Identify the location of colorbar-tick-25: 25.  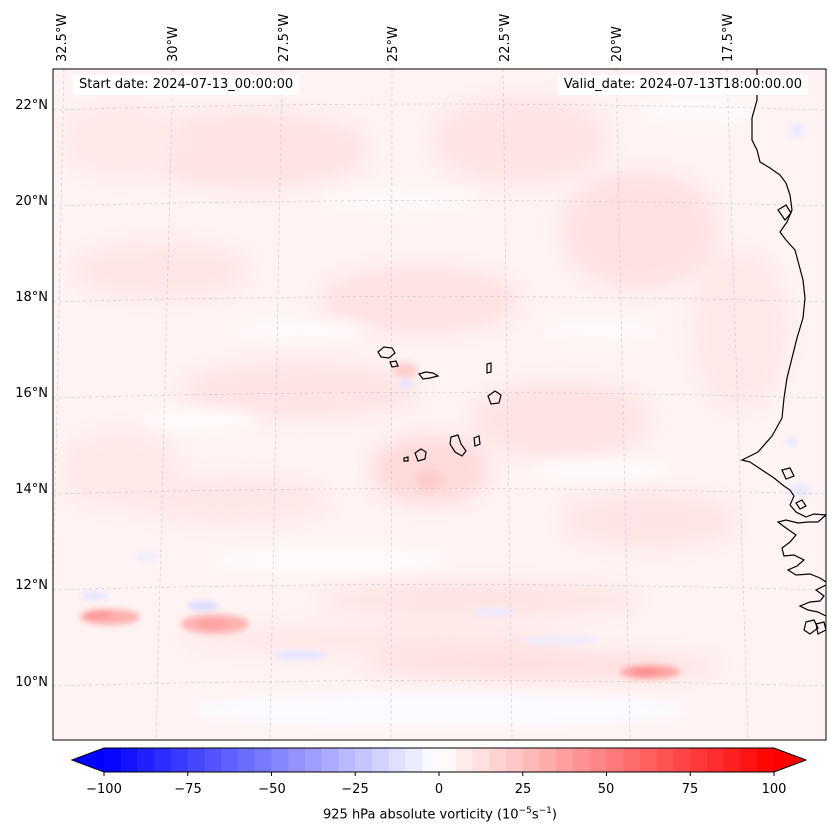
(523, 789).